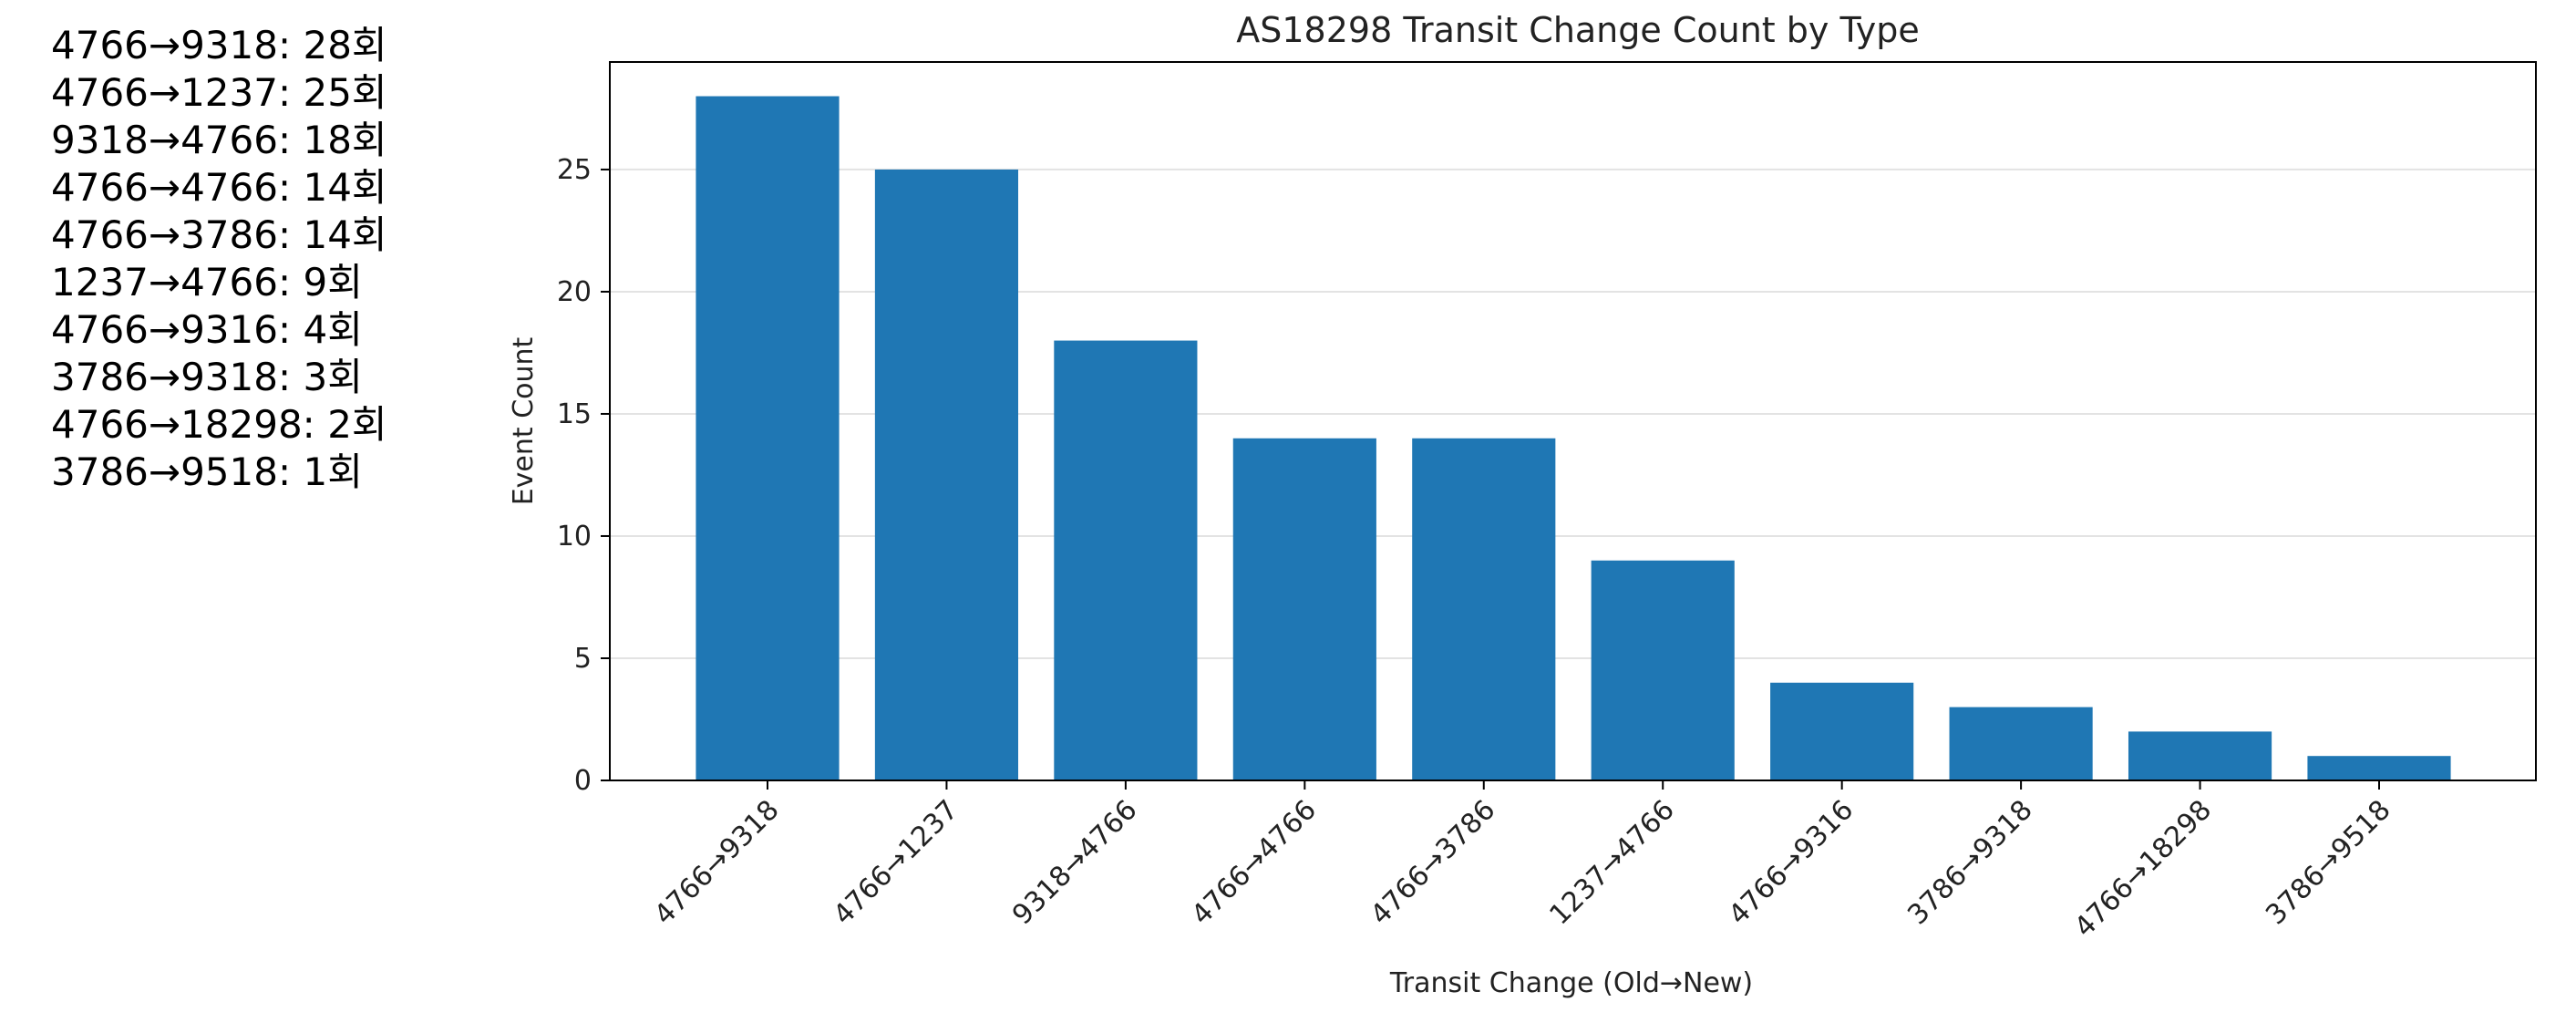 The width and height of the screenshot is (2576, 1012). Describe the element at coordinates (207, 377) in the screenshot. I see `summary-list-item: 3786→9318: 3회` at that location.